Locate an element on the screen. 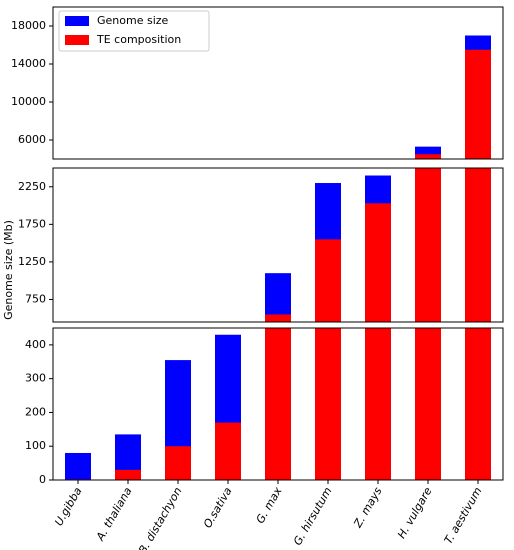 This screenshot has height=550, width=514. panel is located at coordinates (453, 97).